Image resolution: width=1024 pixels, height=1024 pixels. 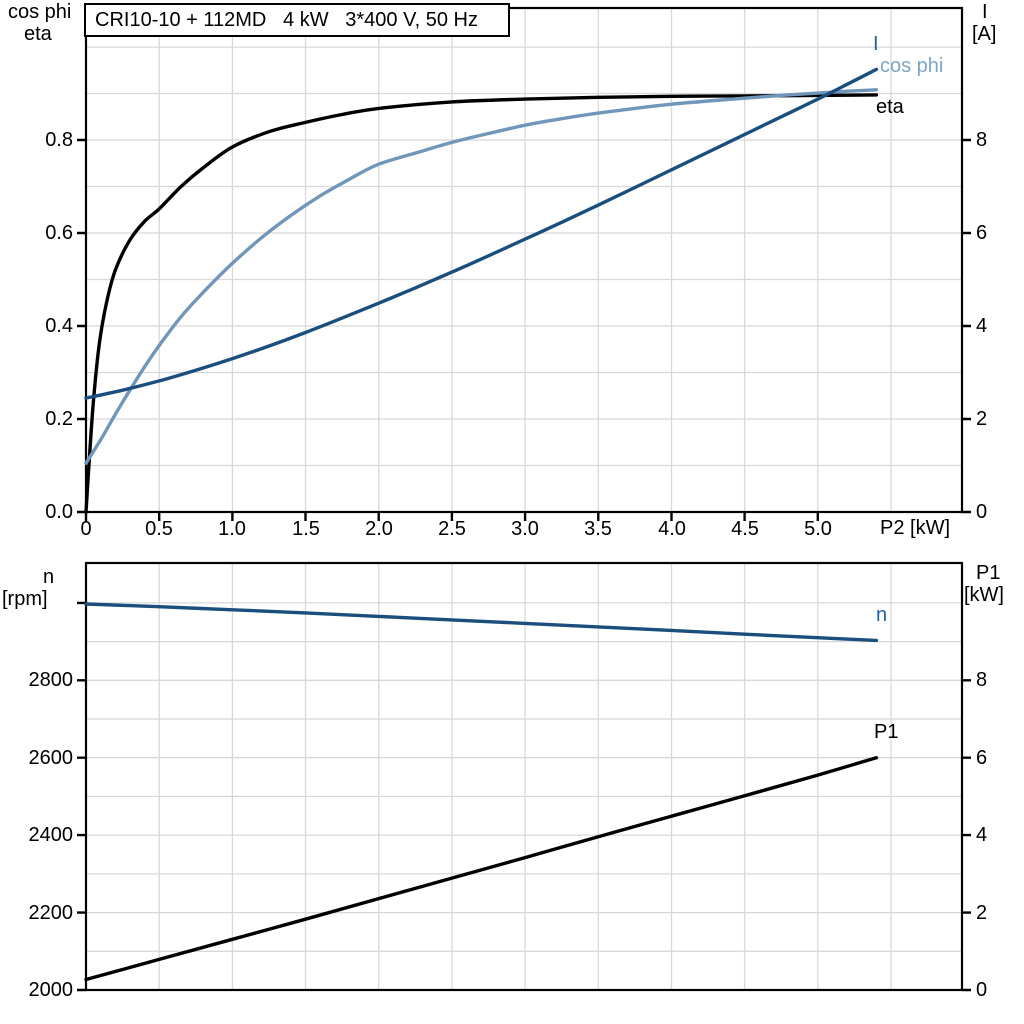 What do you see at coordinates (59, 140) in the screenshot?
I see `left-tick-label-0: 0.8` at bounding box center [59, 140].